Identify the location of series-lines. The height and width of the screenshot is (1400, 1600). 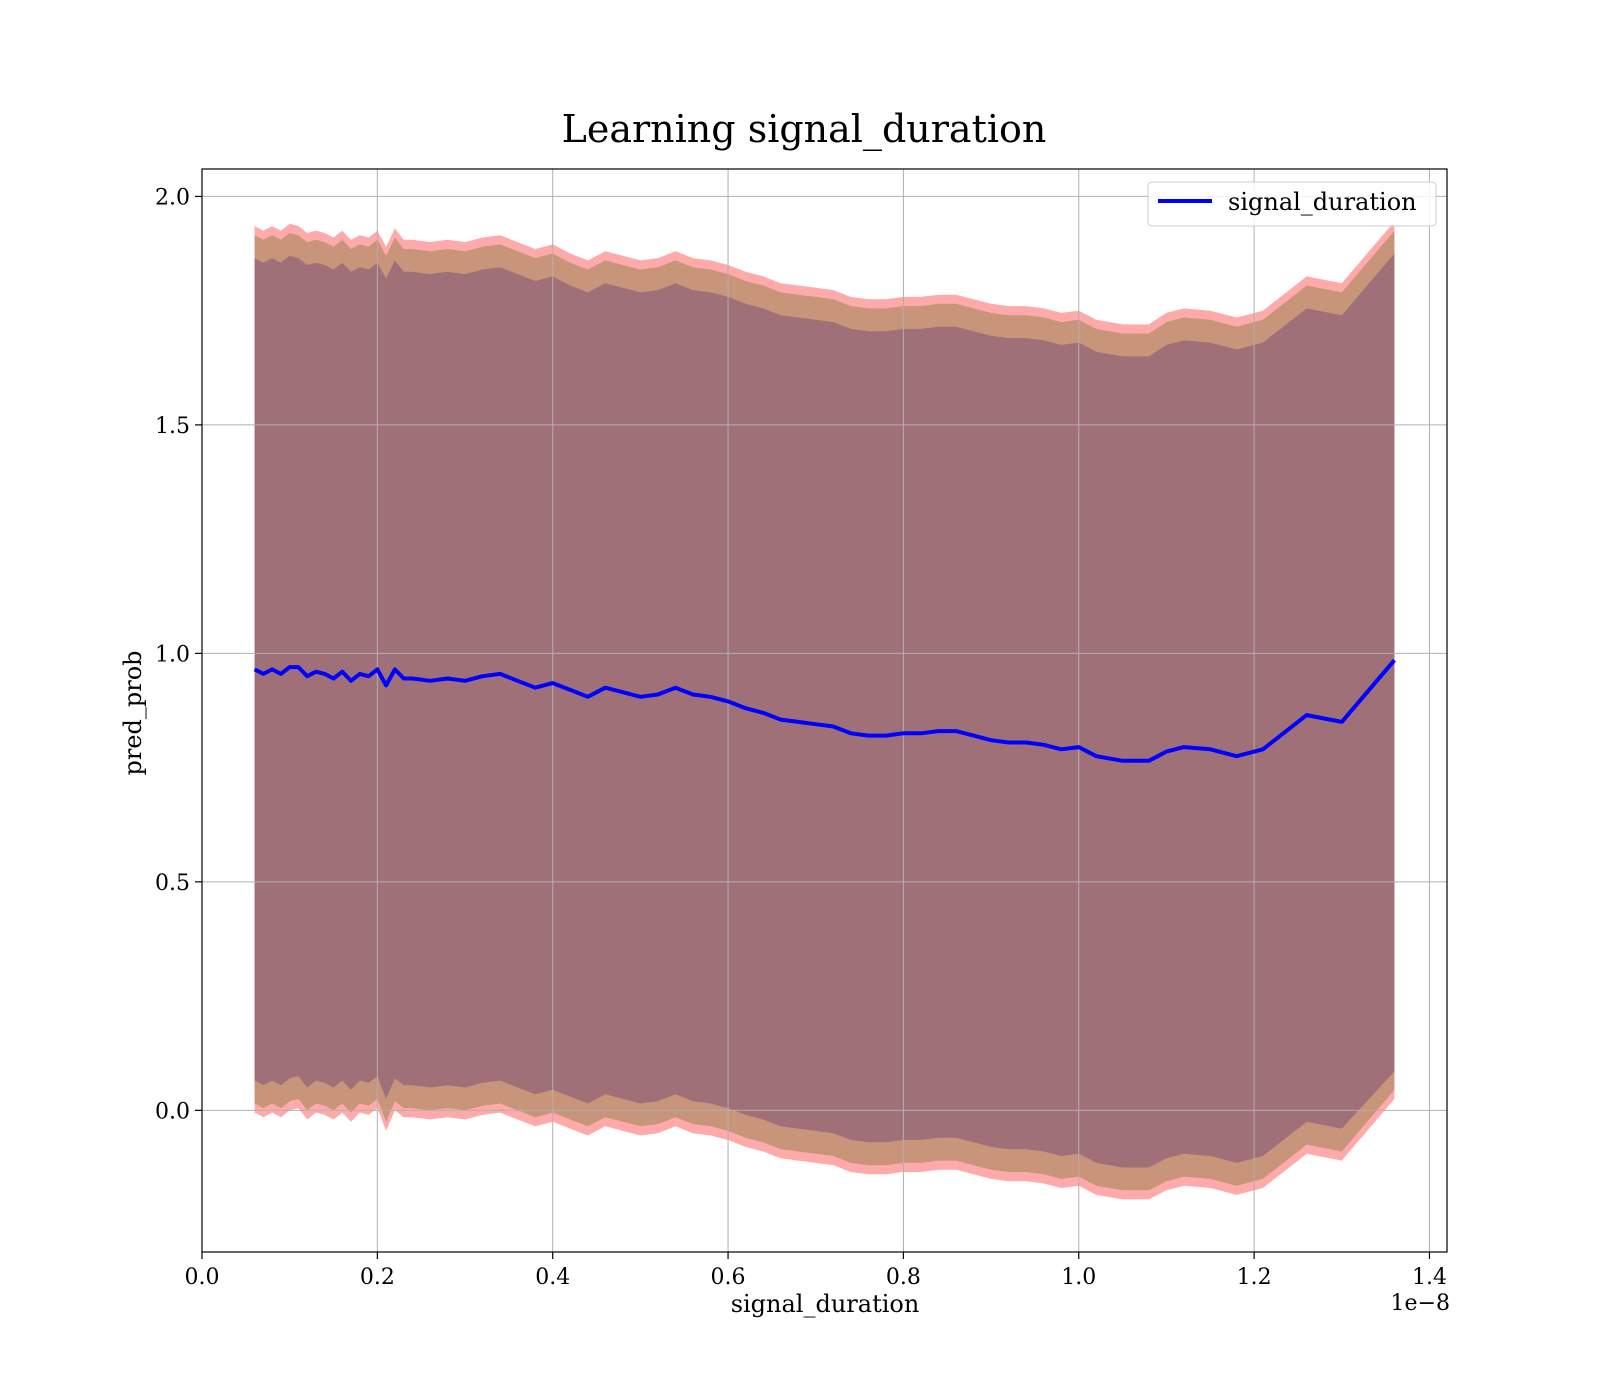
(824, 710).